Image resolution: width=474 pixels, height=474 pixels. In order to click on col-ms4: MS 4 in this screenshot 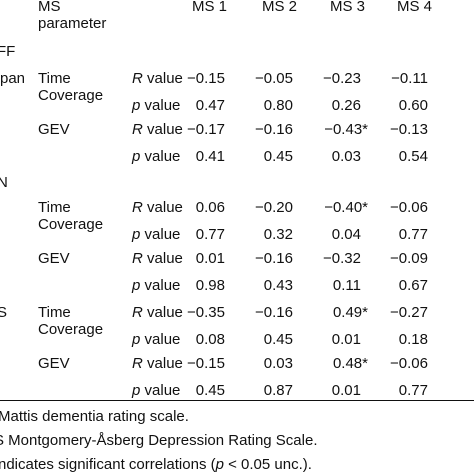, I will do `click(415, 7)`.